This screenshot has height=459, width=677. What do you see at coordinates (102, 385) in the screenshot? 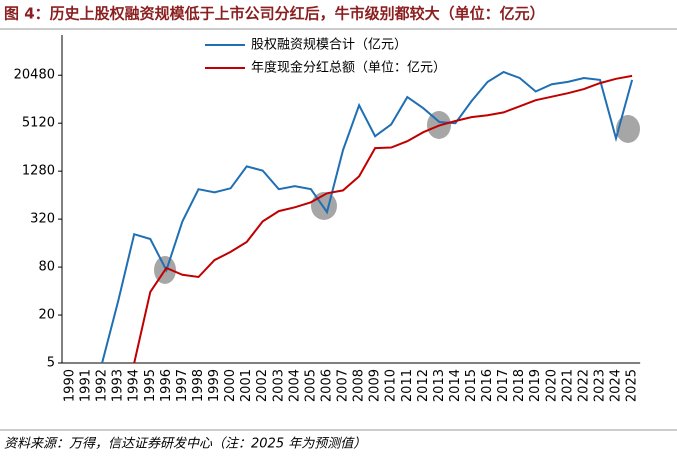
I see `x-tick-label: 1992` at bounding box center [102, 385].